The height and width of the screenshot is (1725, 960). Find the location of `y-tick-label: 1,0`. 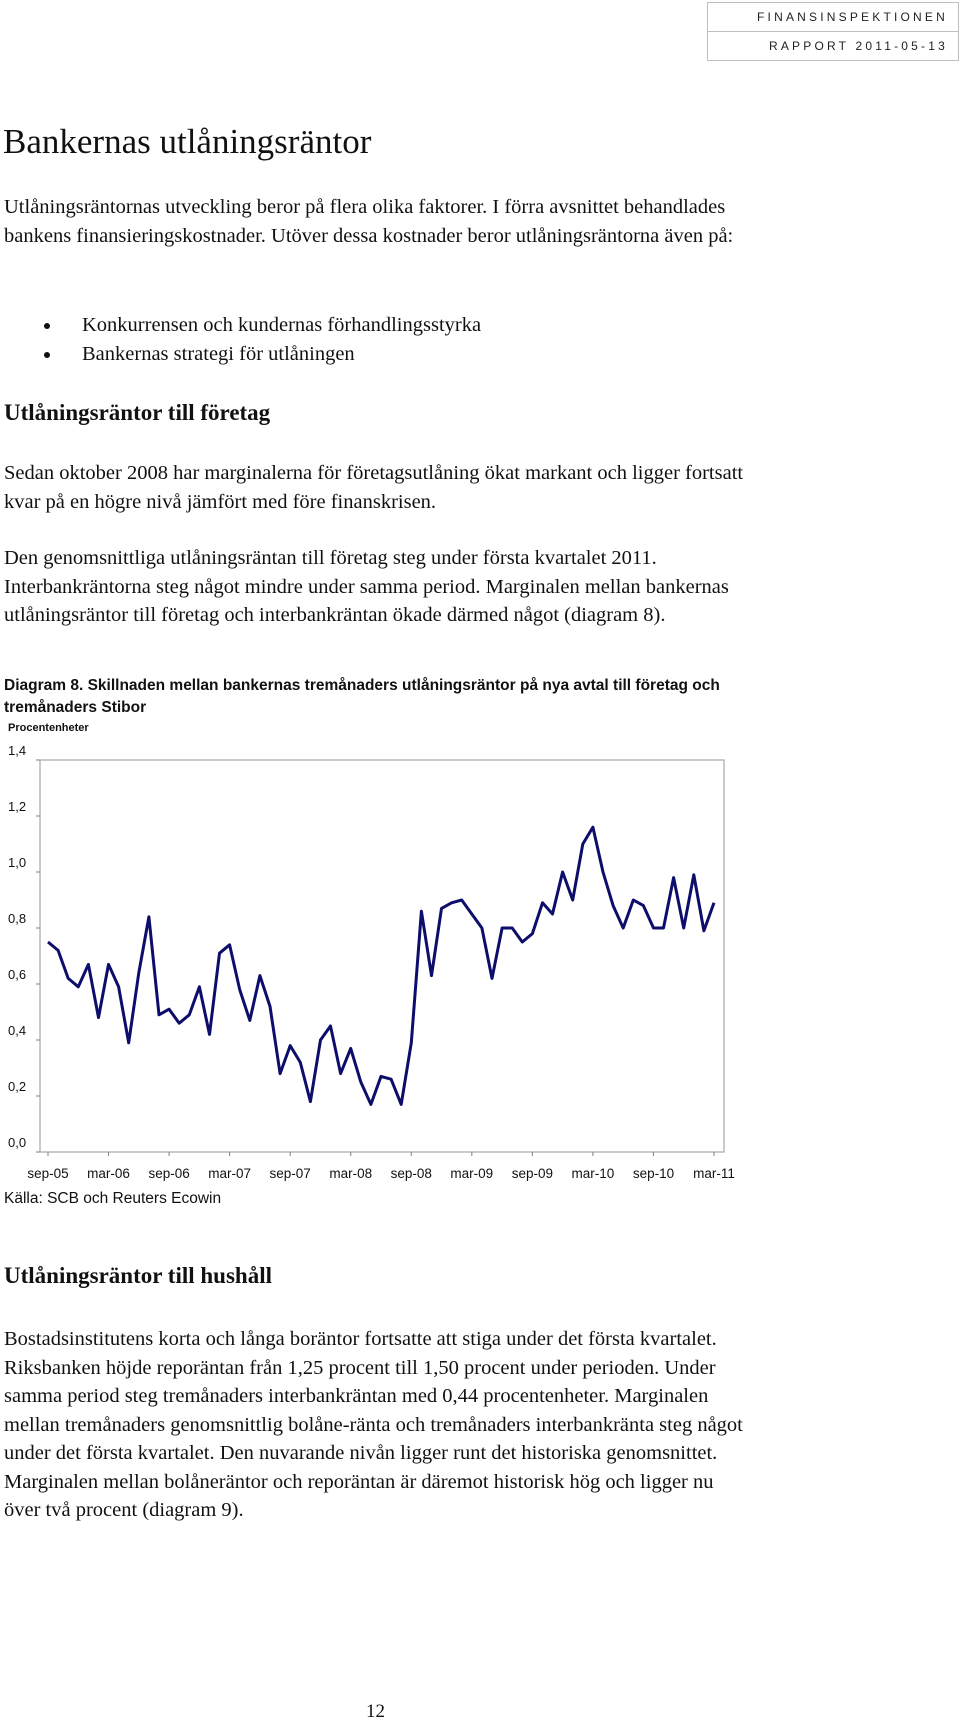

y-tick-label: 1,0 is located at coordinates (17, 862).